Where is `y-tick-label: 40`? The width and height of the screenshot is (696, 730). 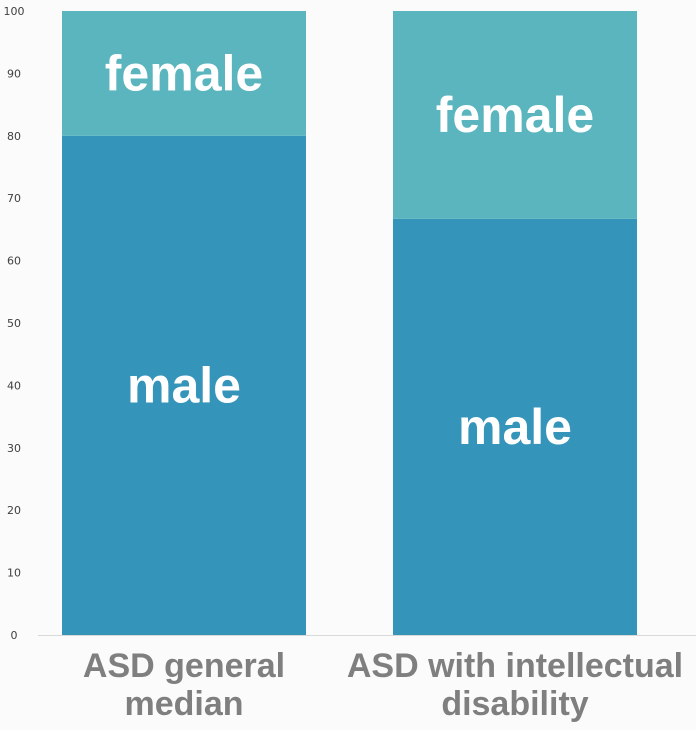 y-tick-label: 40 is located at coordinates (14, 385).